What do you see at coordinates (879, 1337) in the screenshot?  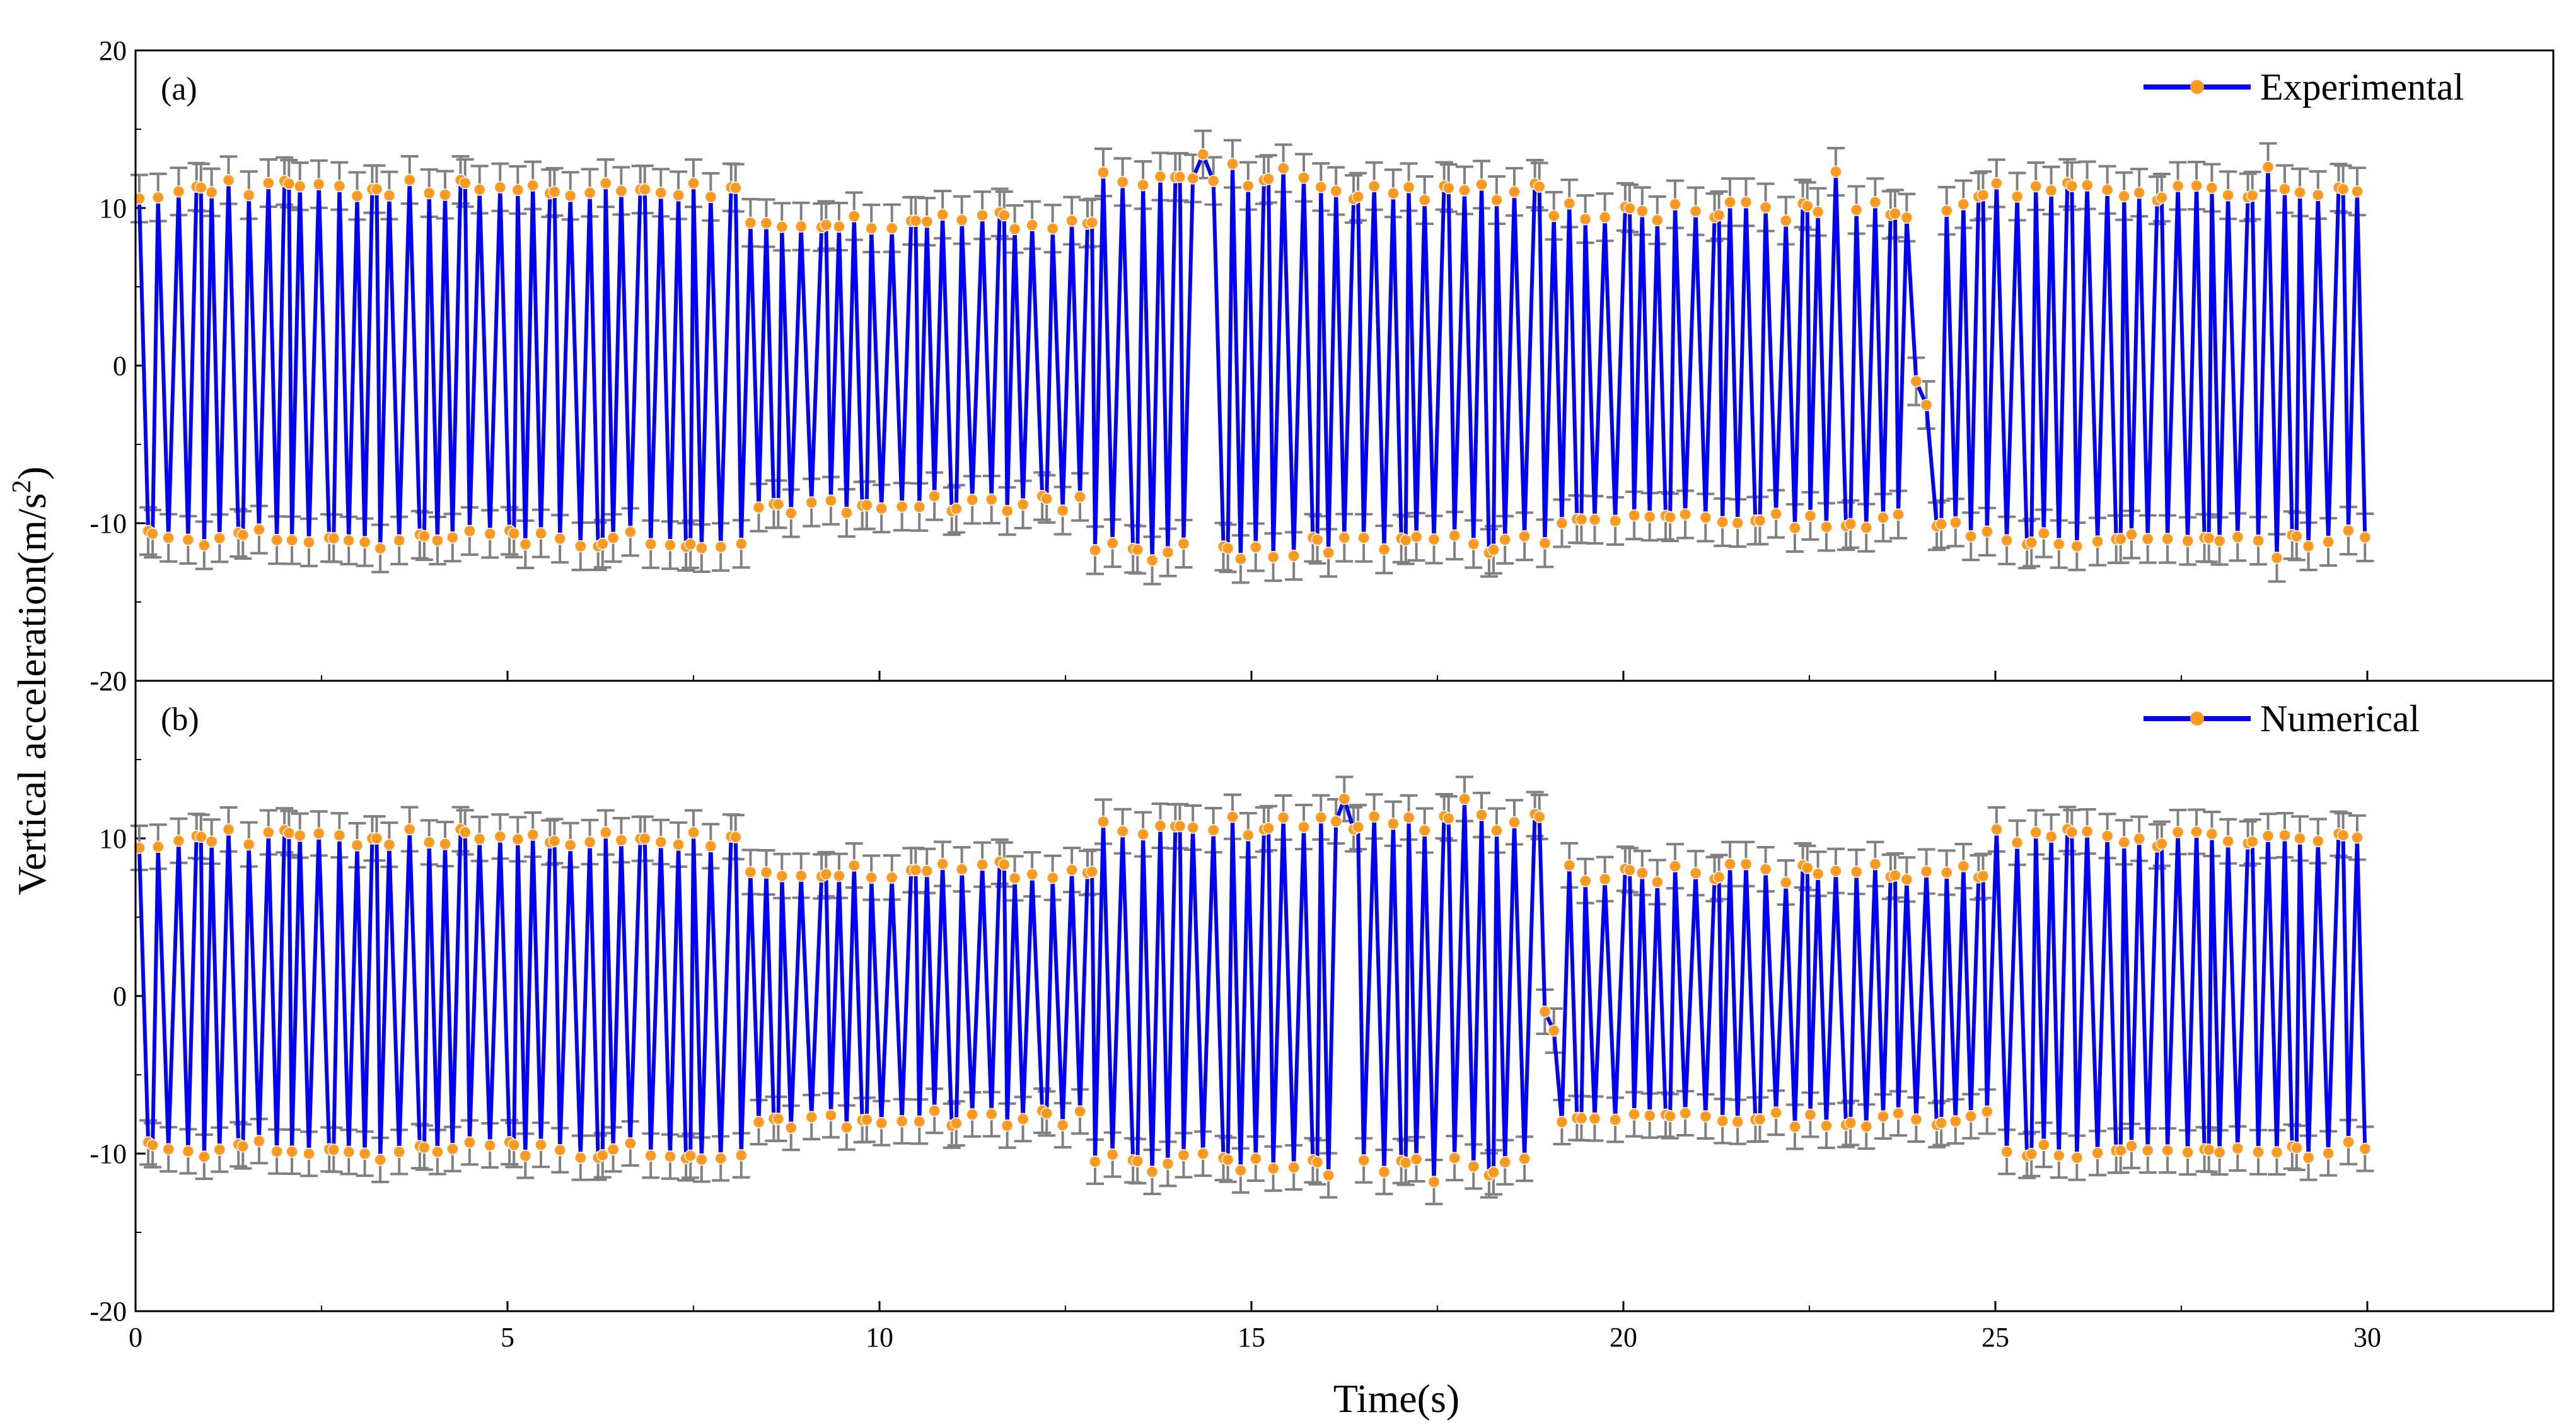 I see `x-tick-label: 10` at bounding box center [879, 1337].